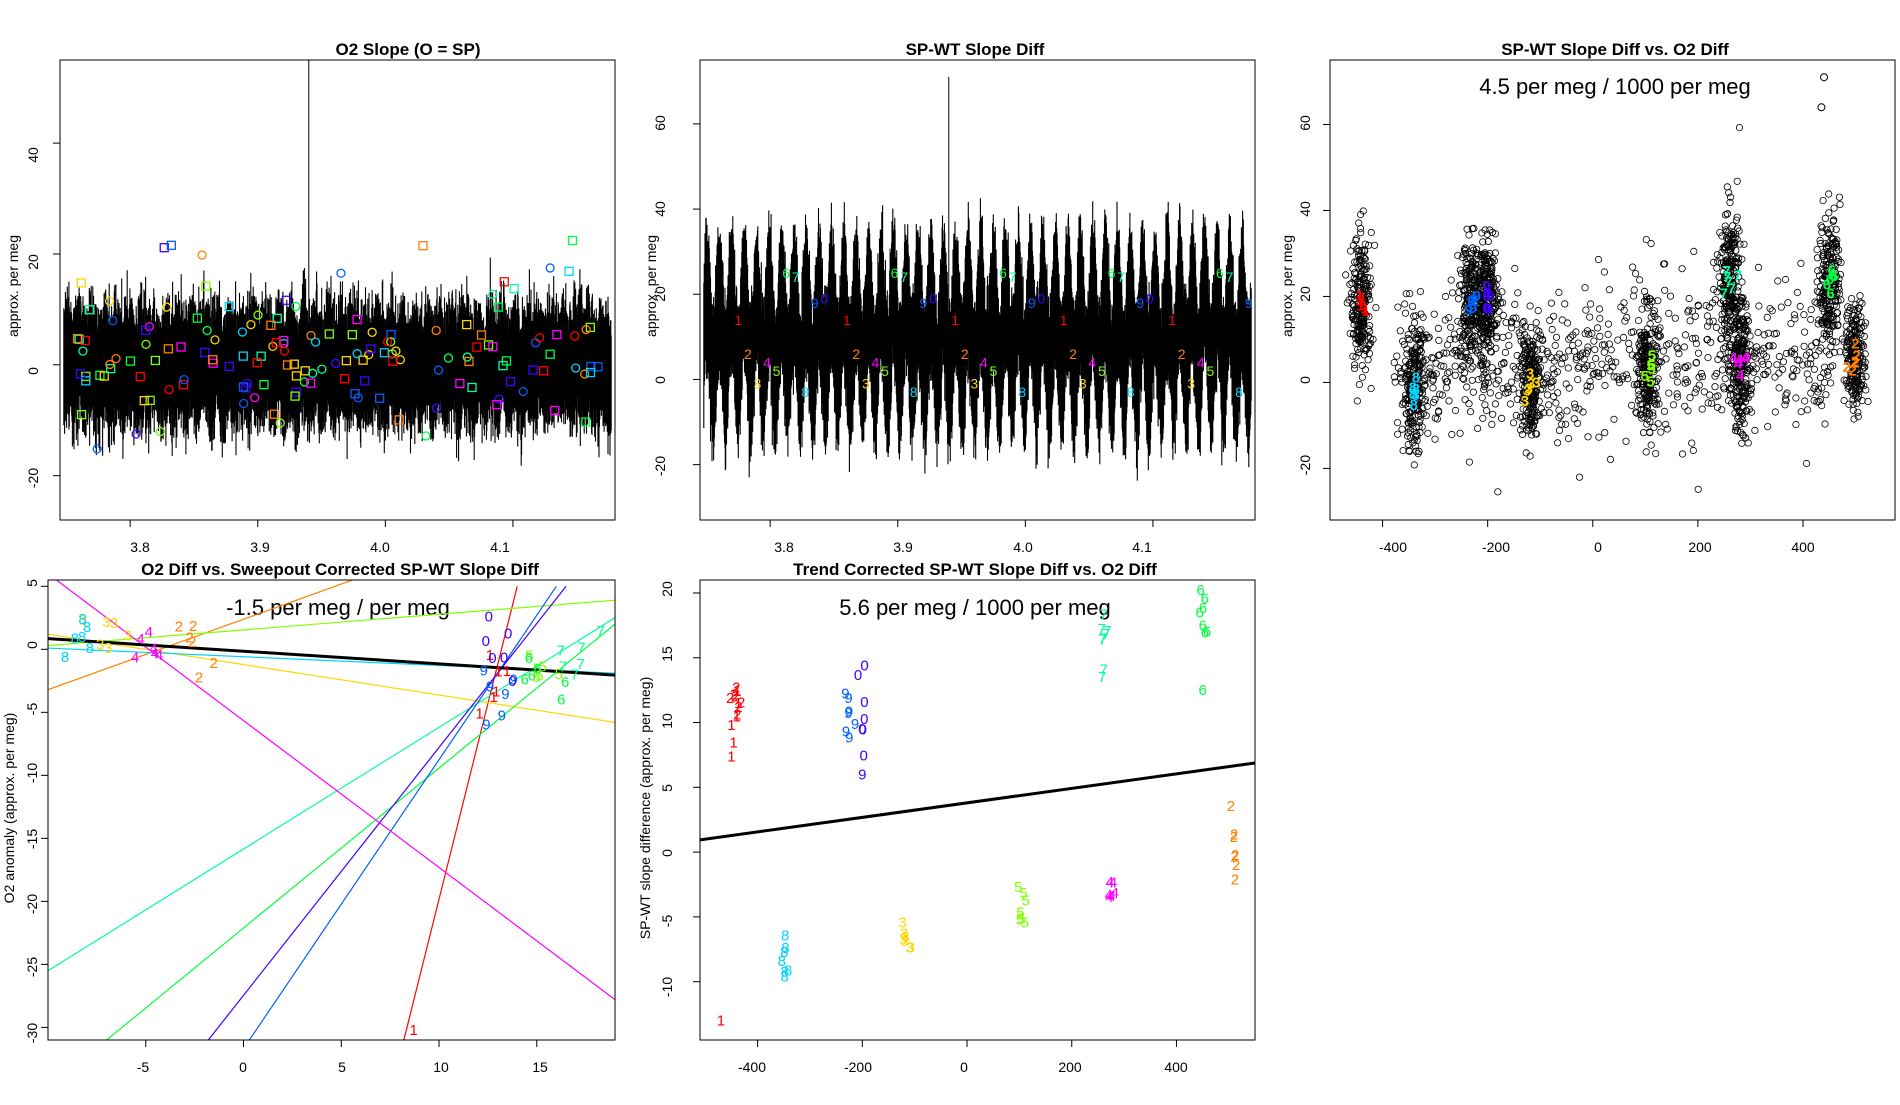 The image size is (1900, 1105). I want to click on x-tick-label: 0, so click(1598, 547).